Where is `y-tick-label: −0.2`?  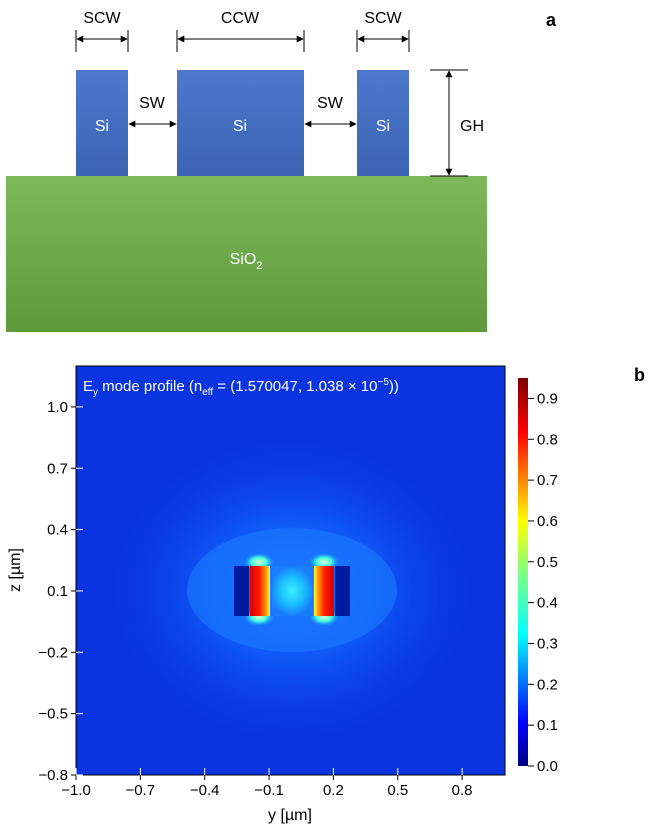
y-tick-label: −0.2 is located at coordinates (53, 652).